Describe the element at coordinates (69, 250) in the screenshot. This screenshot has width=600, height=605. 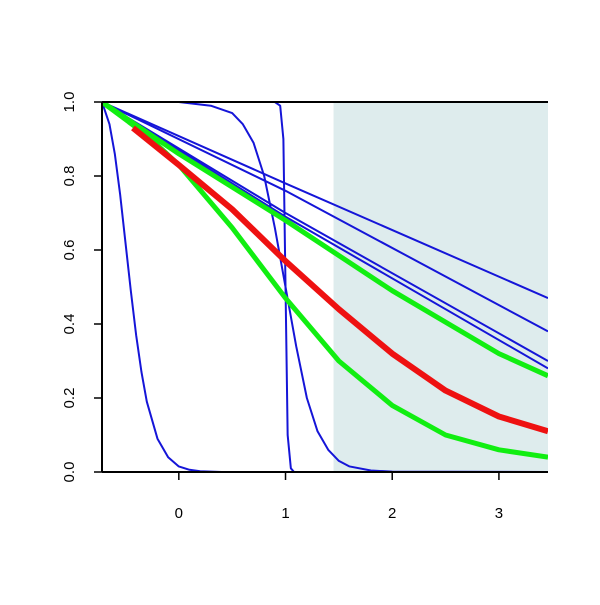
I see `y-tick-label: 0.6` at that location.